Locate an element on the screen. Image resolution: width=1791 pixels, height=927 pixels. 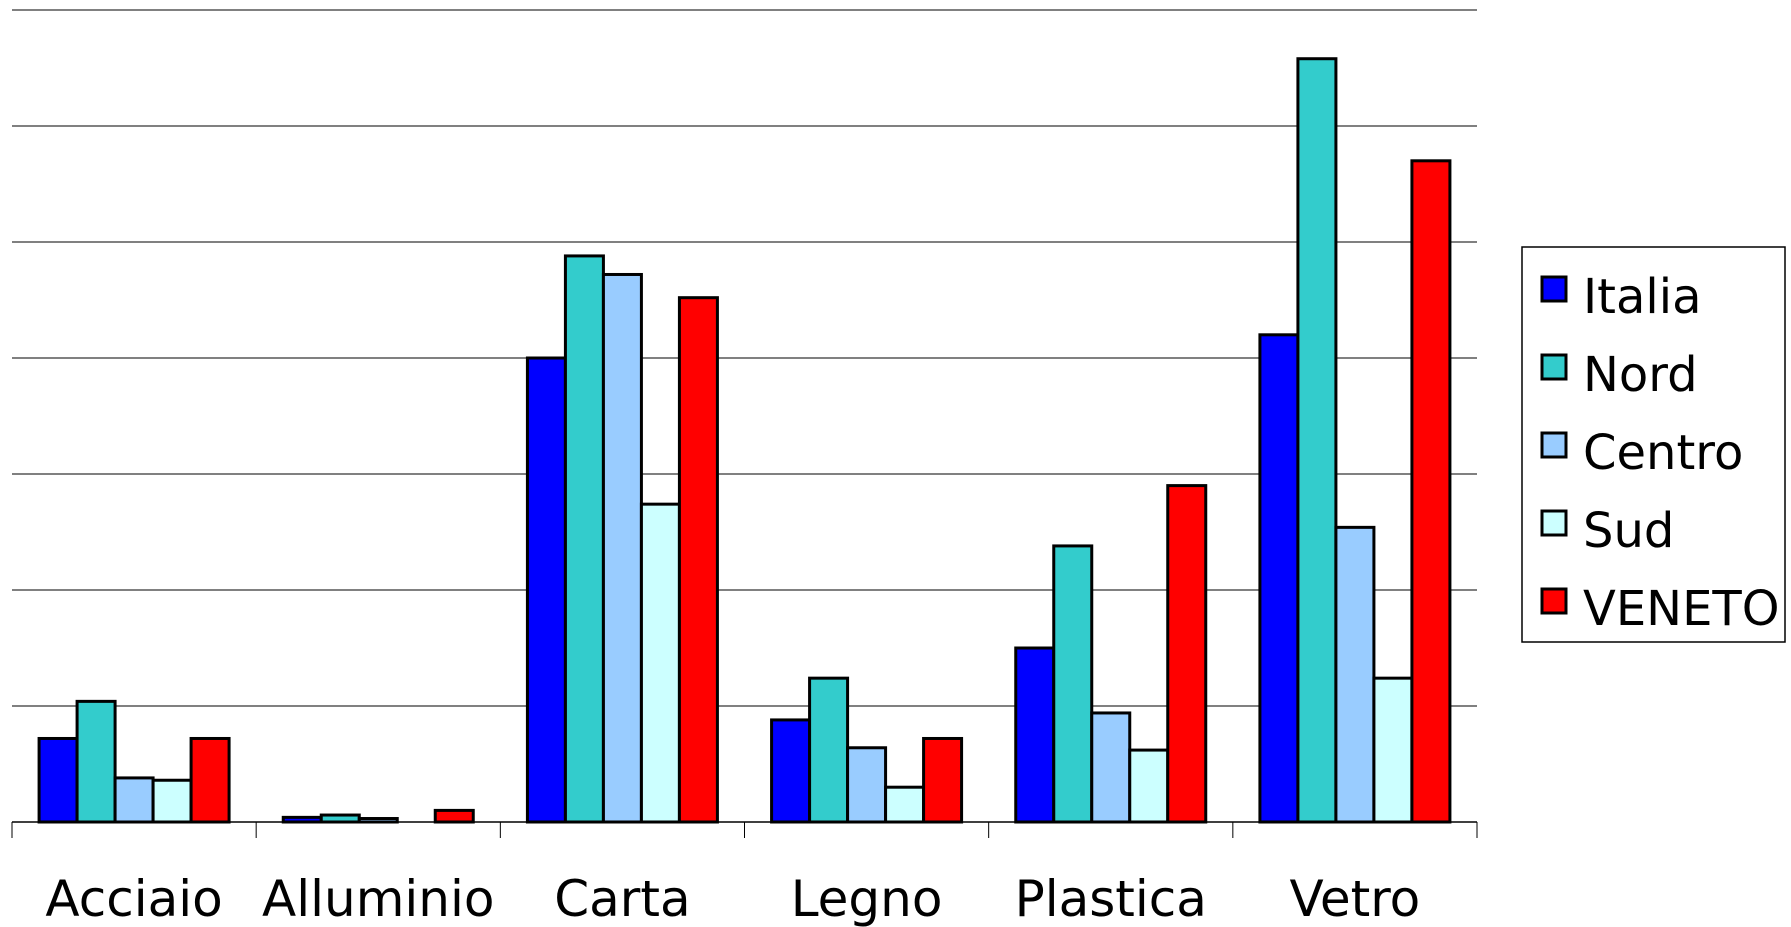
category-label: Plastica is located at coordinates (1111, 898).